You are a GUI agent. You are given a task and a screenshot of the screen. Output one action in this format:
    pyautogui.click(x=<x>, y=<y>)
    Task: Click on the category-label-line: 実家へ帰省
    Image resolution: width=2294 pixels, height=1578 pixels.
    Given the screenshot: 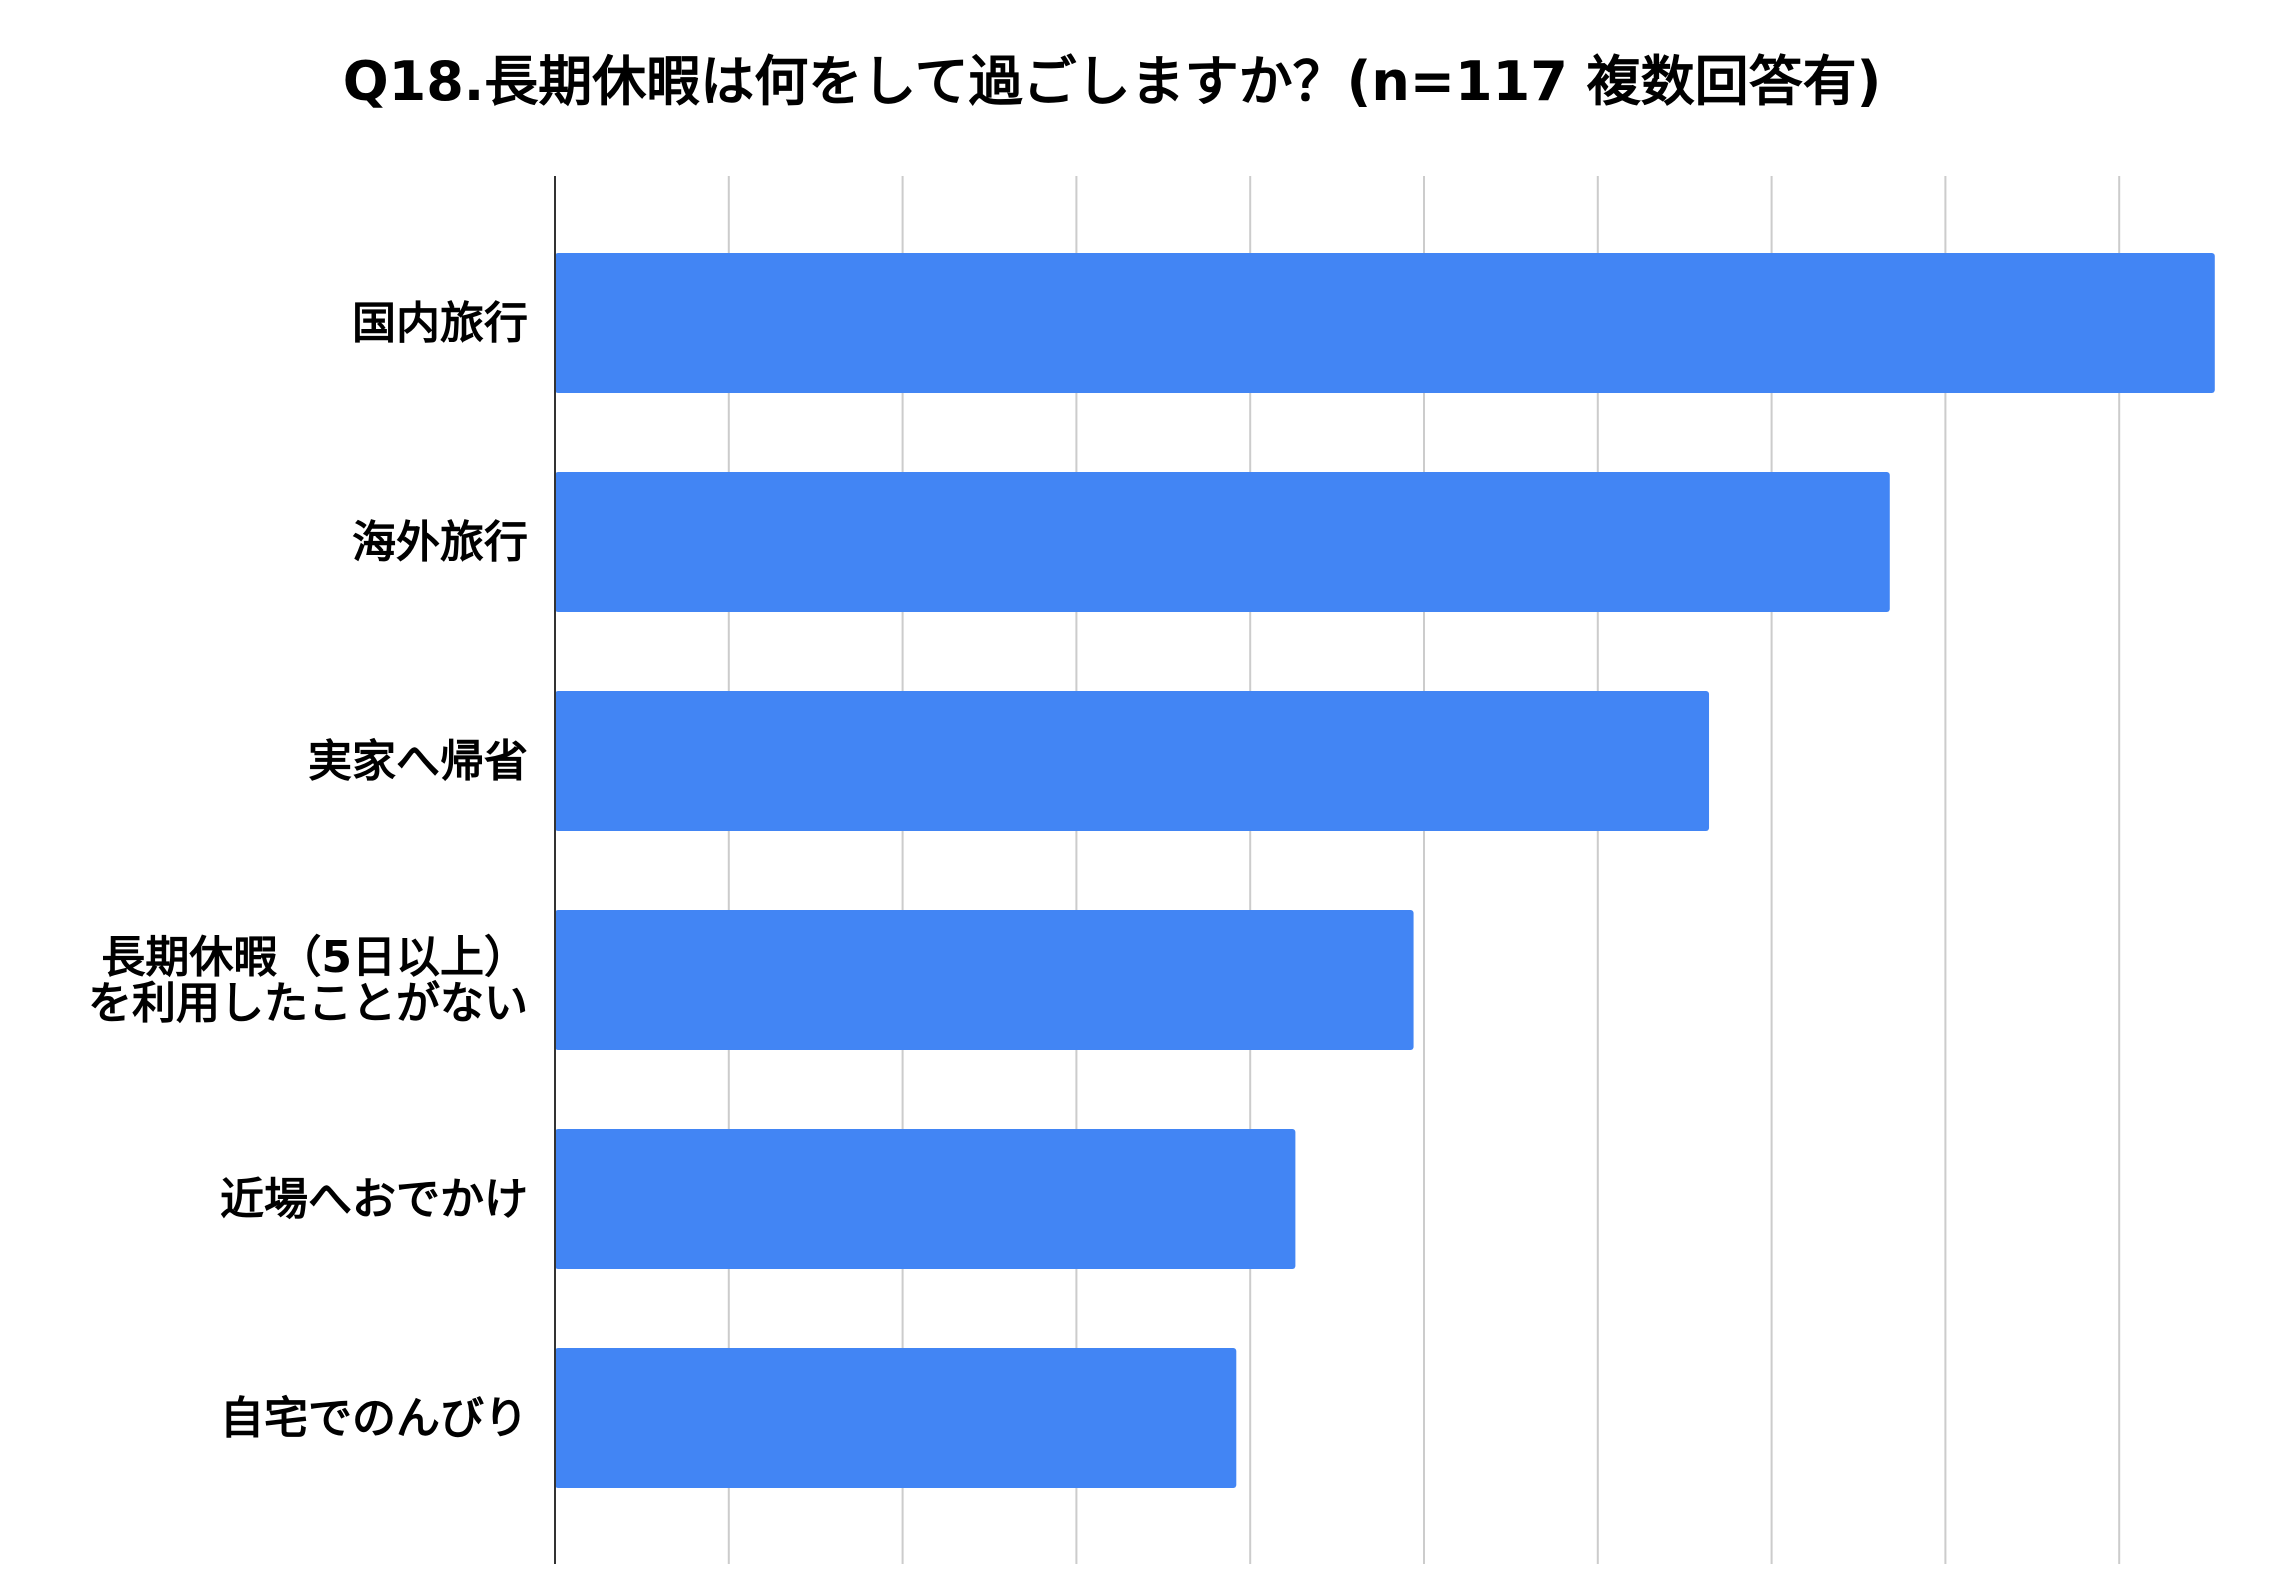 What is the action you would take?
    pyautogui.click(x=418, y=761)
    